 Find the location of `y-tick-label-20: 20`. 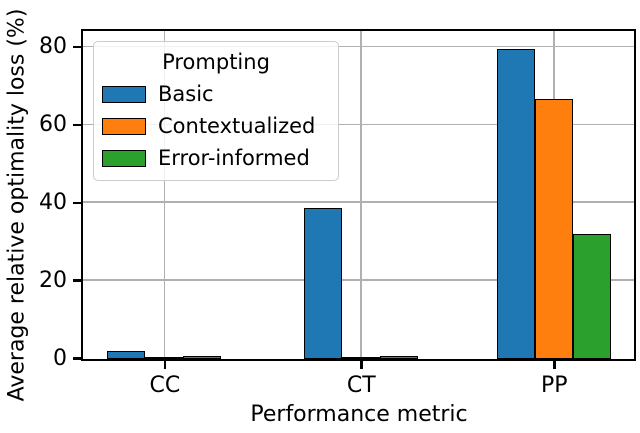

y-tick-label-20: 20 is located at coordinates (53, 280).